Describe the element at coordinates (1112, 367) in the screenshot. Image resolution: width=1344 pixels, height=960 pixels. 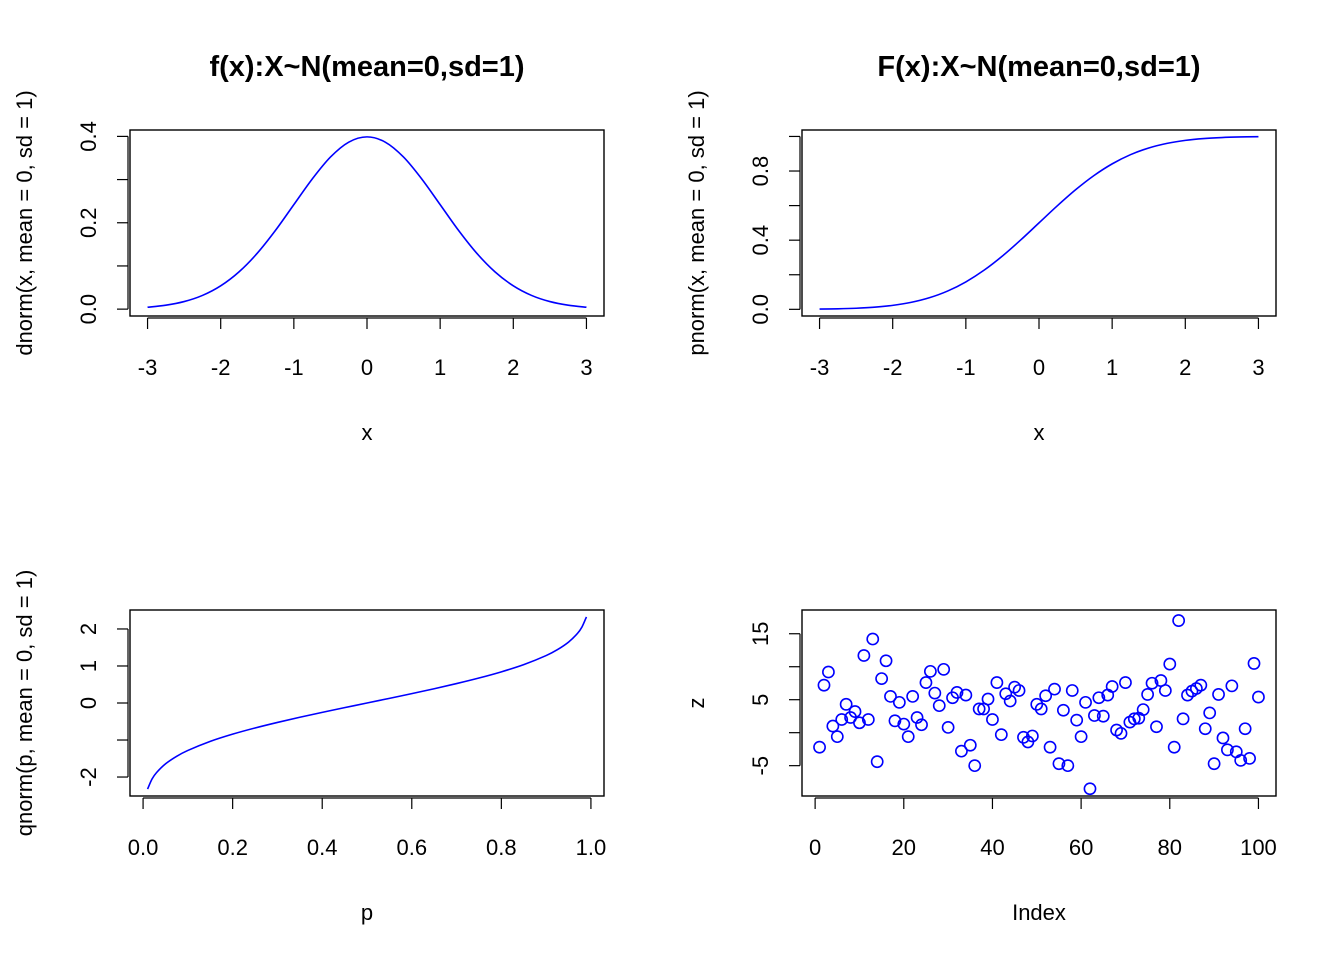
I see `x-tick-label: 1` at that location.